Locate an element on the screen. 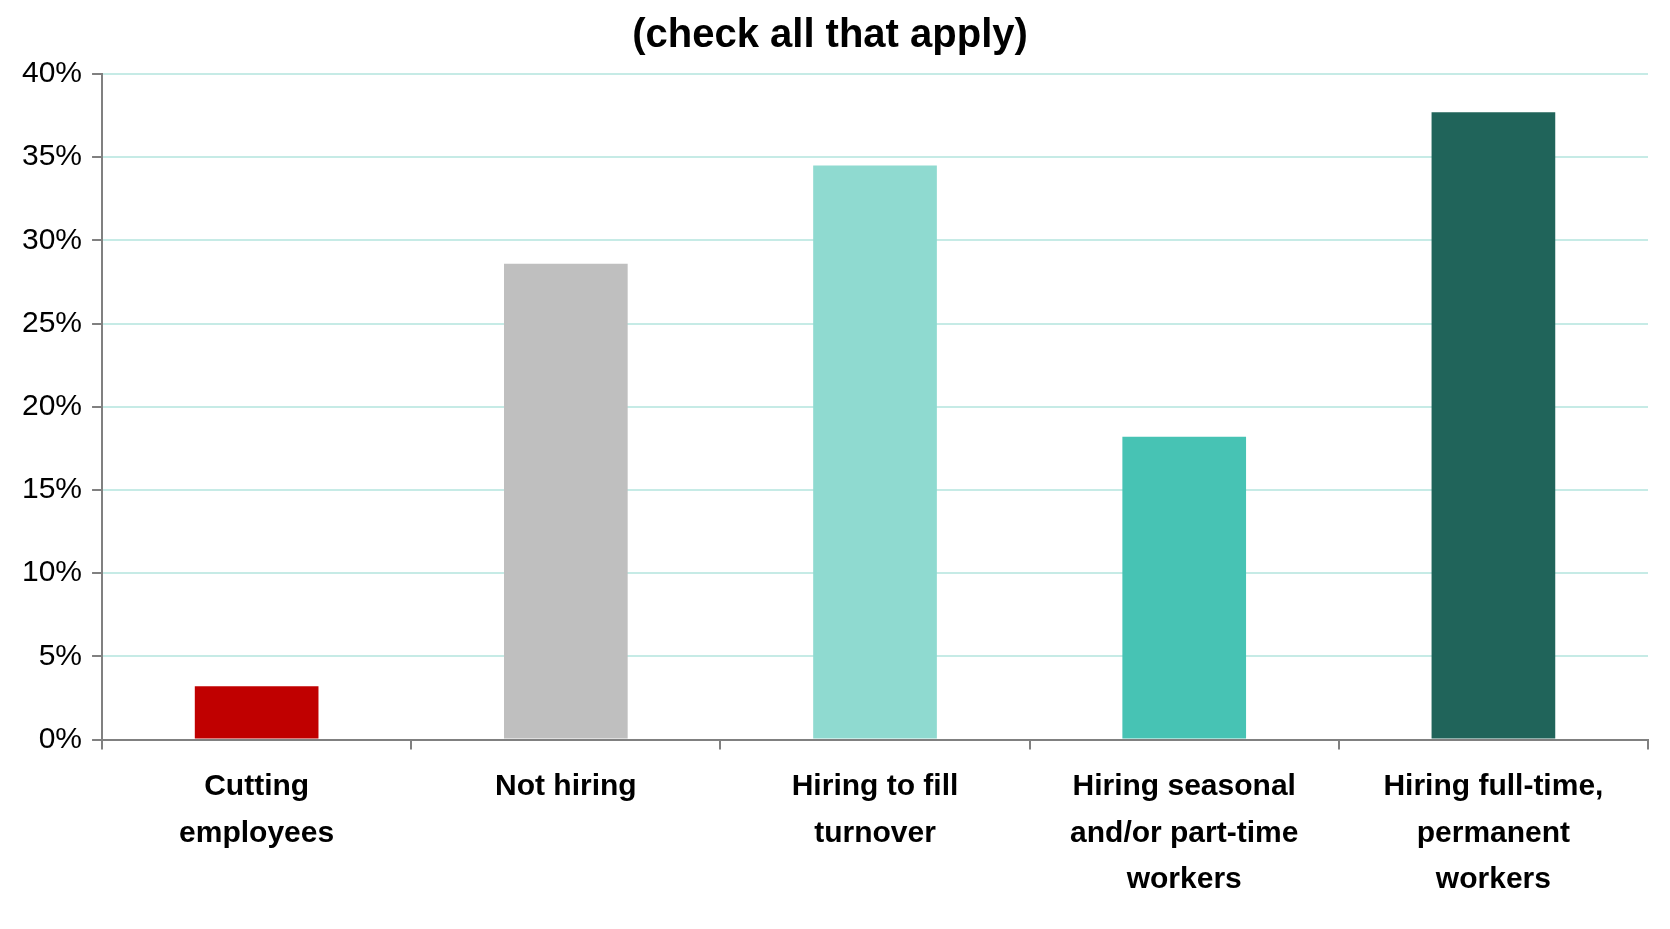 This screenshot has width=1670, height=929. y-tick-label: 0% is located at coordinates (60, 737).